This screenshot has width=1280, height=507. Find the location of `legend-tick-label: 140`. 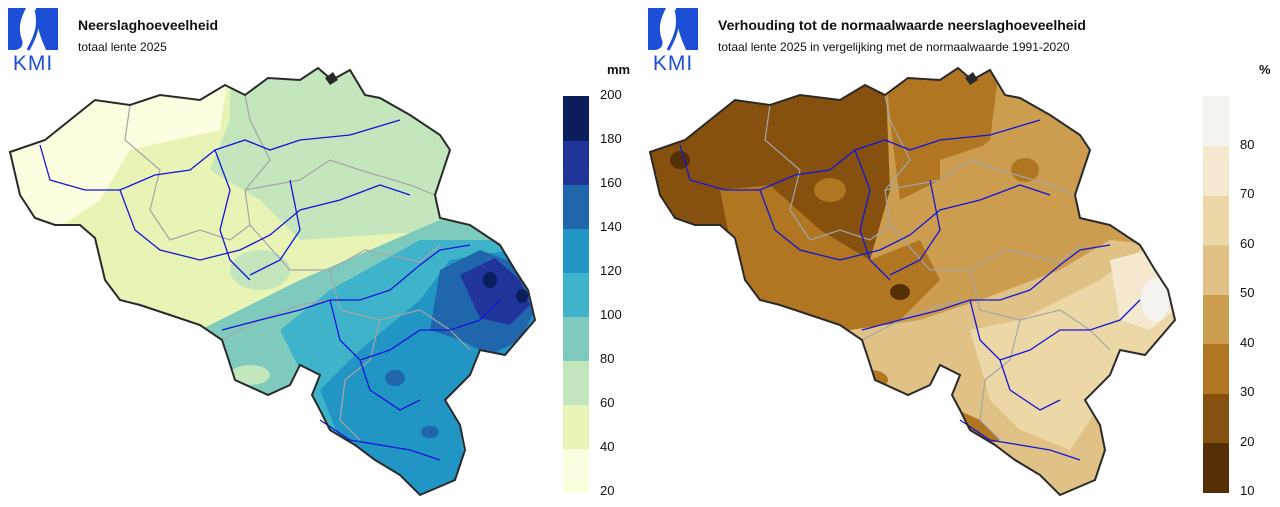

legend-tick-label: 140 is located at coordinates (611, 226).